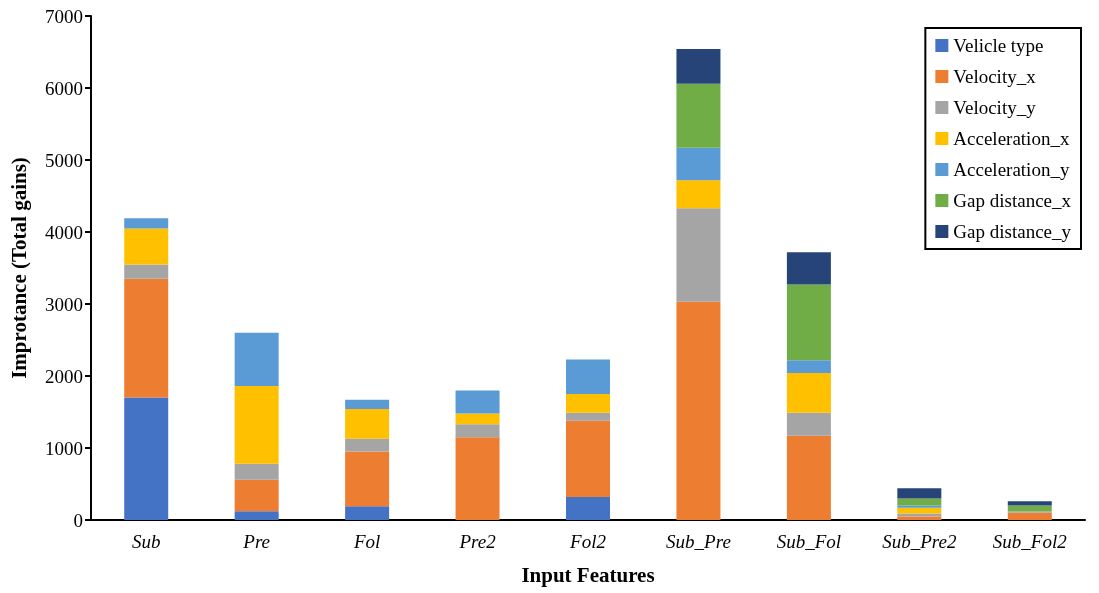  What do you see at coordinates (64, 376) in the screenshot?
I see `y-tick-label: 2000` at bounding box center [64, 376].